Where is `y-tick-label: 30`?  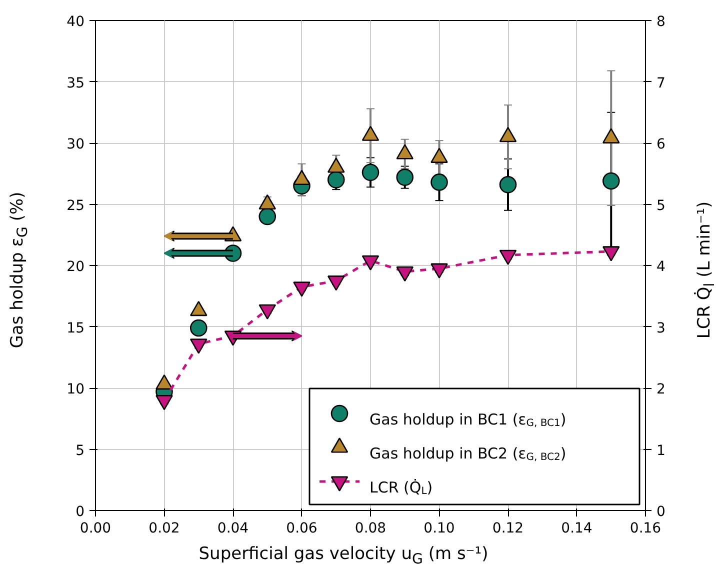
y-tick-label: 30 is located at coordinates (75, 144).